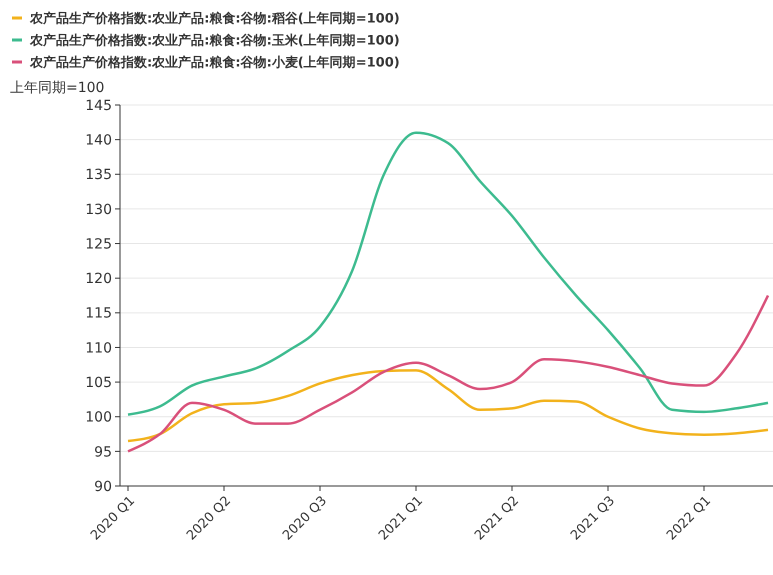 This screenshot has height=575, width=773. What do you see at coordinates (214, 62) in the screenshot?
I see `legend-label: 农产品生产价格指数:农业产品:粮食:谷物:小麦(上年同期=100)` at bounding box center [214, 62].